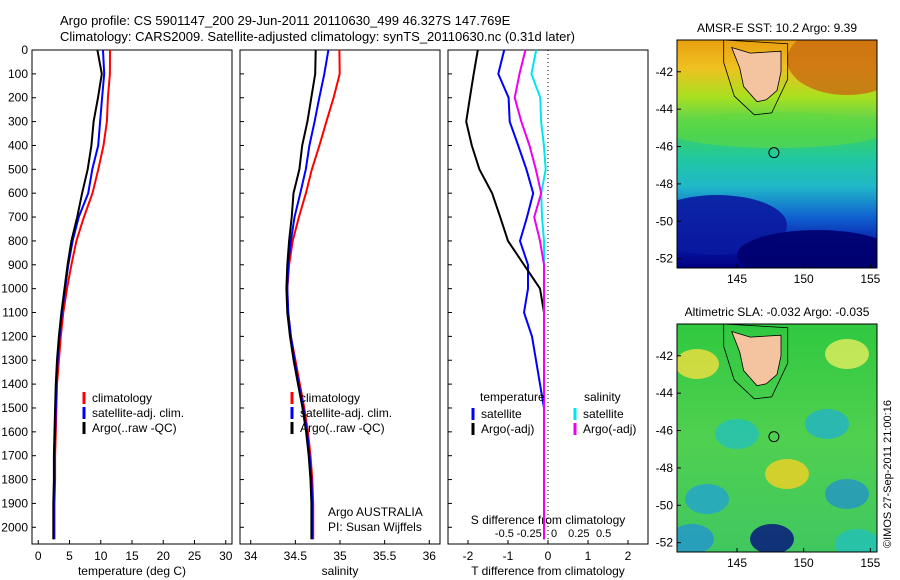  Describe the element at coordinates (832, 67) in the screenshot. I see `warm-patch` at that location.